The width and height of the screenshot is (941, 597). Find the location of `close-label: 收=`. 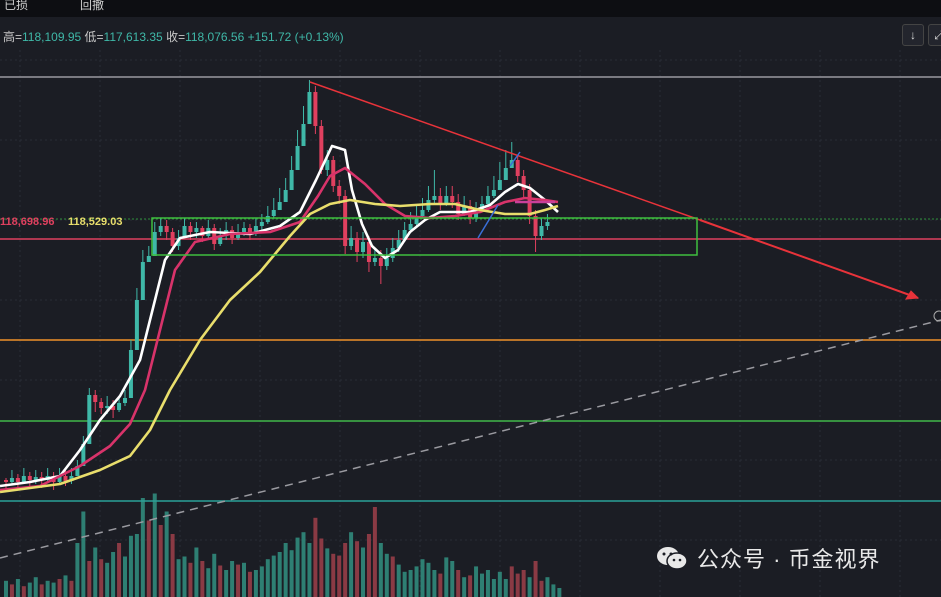

close-label: 收= is located at coordinates (176, 37).